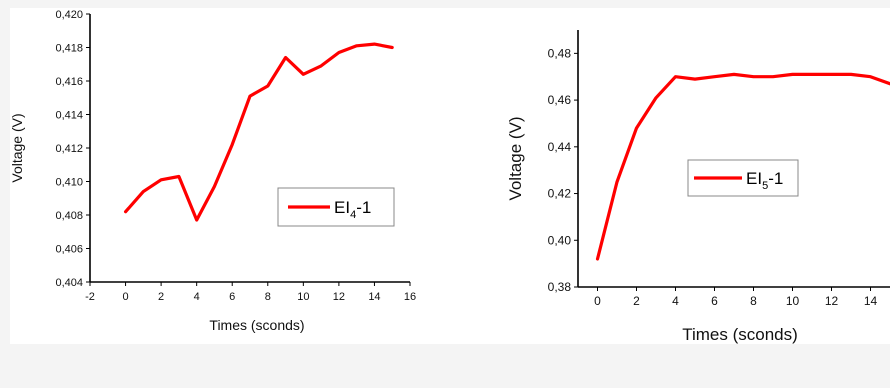  Describe the element at coordinates (69, 82) in the screenshot. I see `y-tick-label: 0,416` at that location.